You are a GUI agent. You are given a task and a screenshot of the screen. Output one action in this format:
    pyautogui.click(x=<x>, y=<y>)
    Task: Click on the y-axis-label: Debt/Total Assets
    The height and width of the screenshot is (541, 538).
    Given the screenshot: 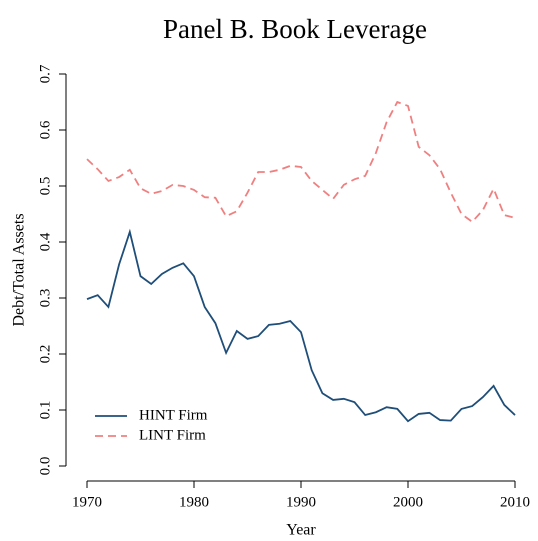 What is the action you would take?
    pyautogui.click(x=19, y=269)
    